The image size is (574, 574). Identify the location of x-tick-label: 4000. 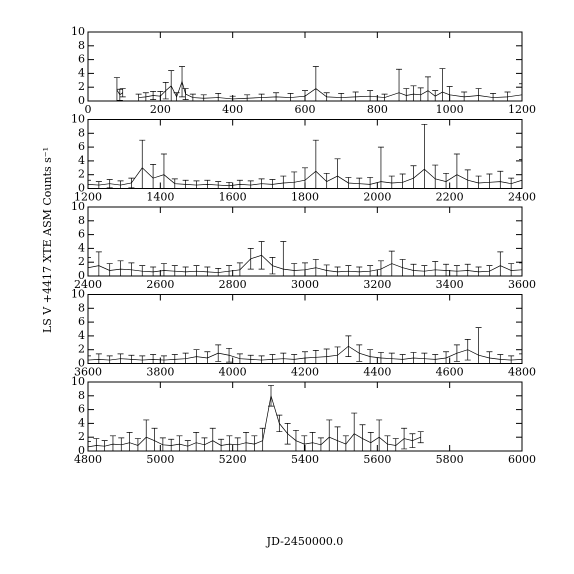
(233, 372).